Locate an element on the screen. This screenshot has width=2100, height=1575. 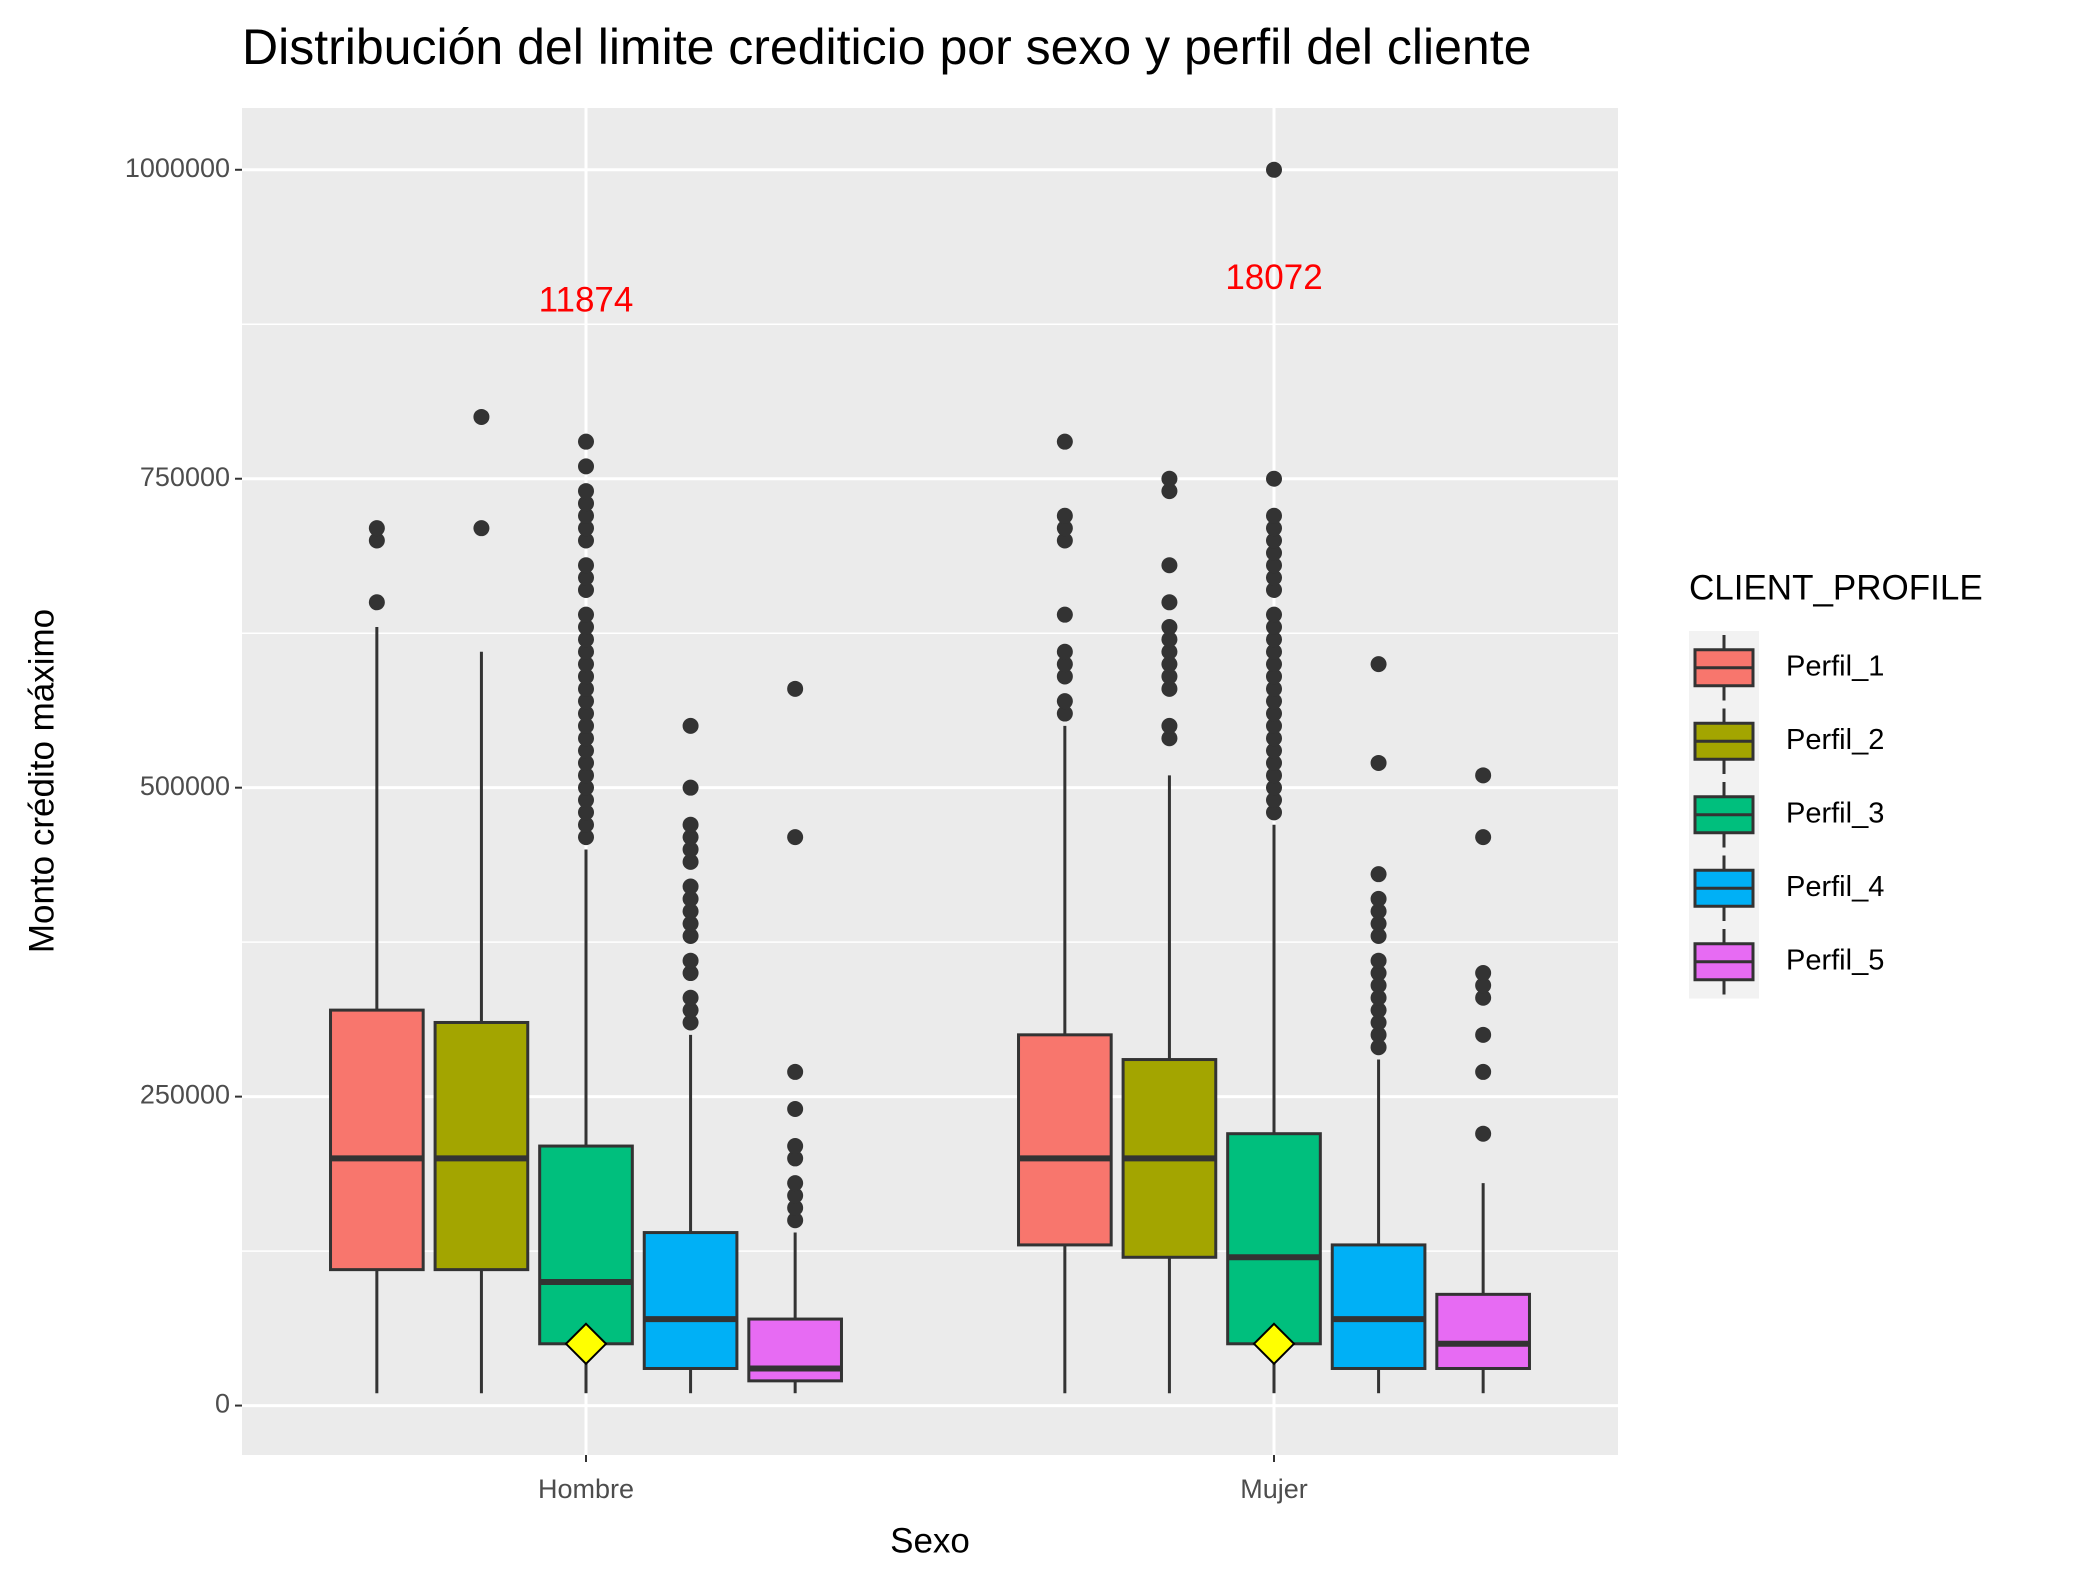
x-tick-label: Mujer is located at coordinates (1274, 1489).